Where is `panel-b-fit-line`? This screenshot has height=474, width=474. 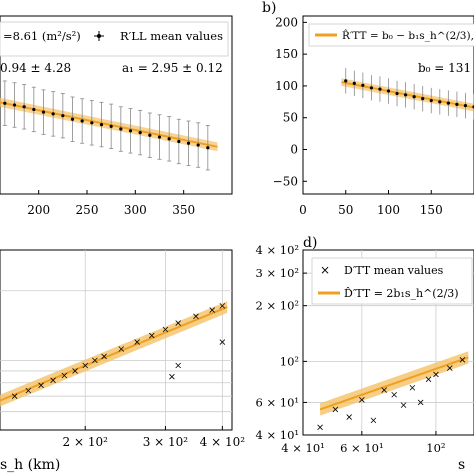
panel-b-fit-line is located at coordinates (407, 95).